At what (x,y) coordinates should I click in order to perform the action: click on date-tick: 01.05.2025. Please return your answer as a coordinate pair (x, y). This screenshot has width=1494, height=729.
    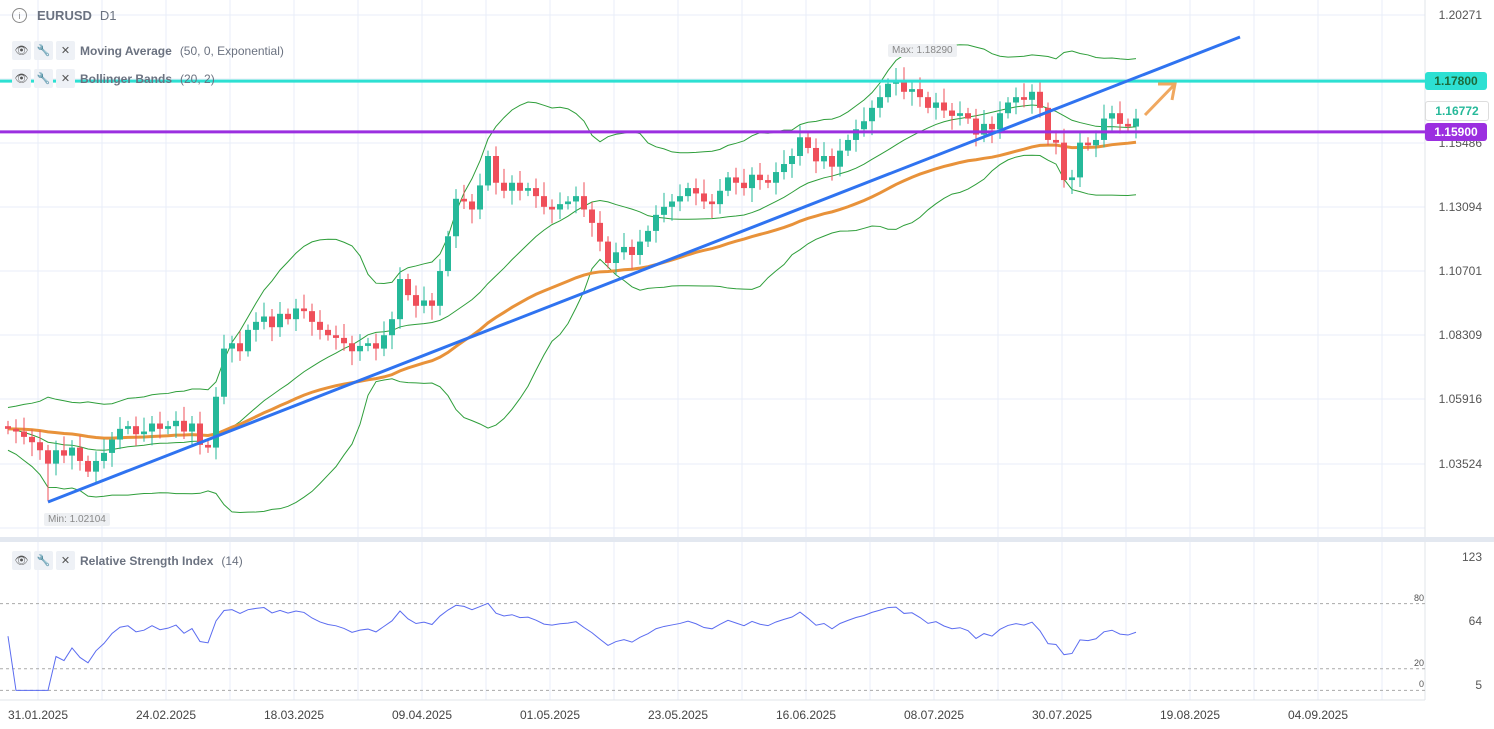
    Looking at the image, I should click on (550, 715).